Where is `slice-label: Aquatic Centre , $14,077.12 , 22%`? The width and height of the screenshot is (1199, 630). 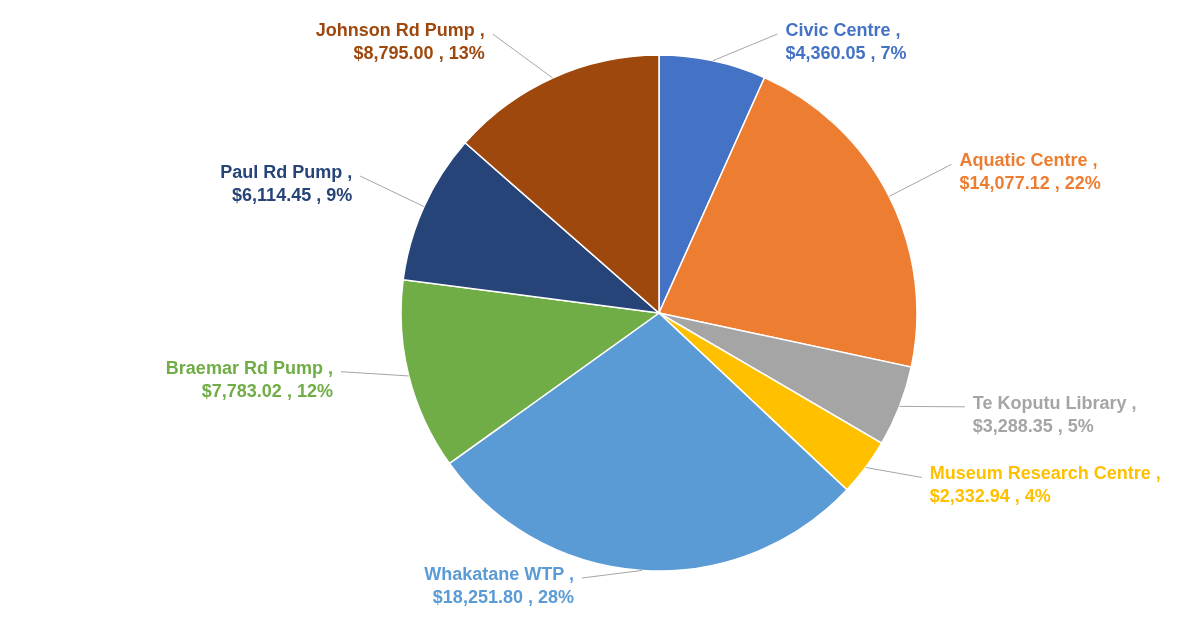
slice-label: Aquatic Centre , $14,077.12 , 22% is located at coordinates (1030, 172).